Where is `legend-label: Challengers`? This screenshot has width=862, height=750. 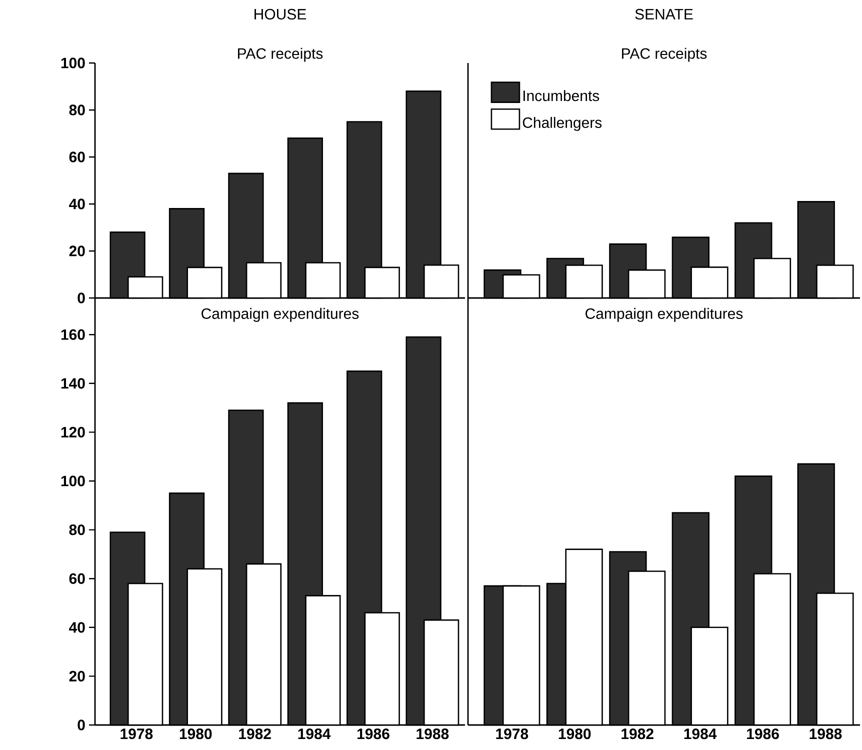
legend-label: Challengers is located at coordinates (562, 123).